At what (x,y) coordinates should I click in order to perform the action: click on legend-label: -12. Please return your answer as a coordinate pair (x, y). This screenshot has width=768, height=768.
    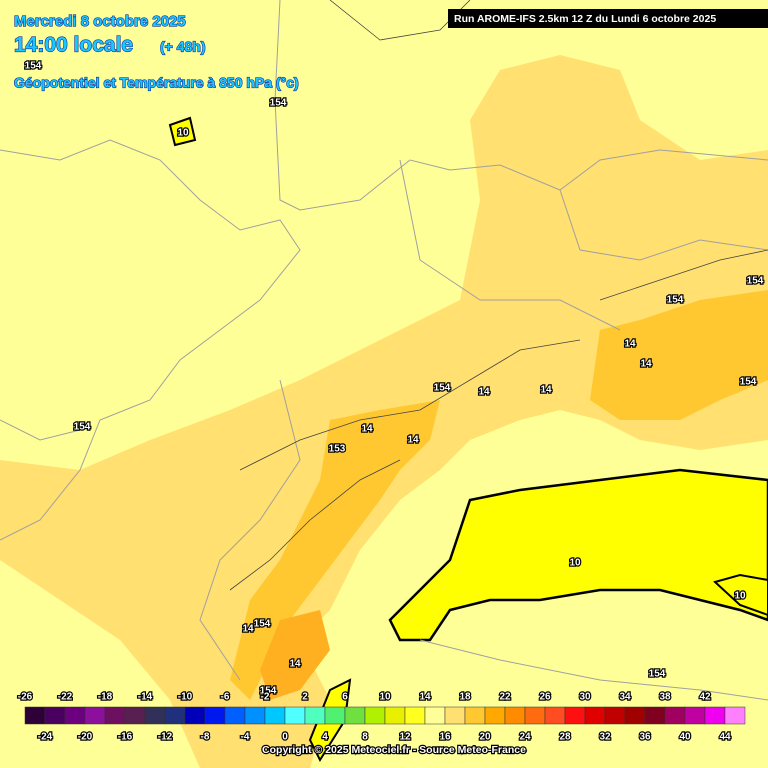
    Looking at the image, I should click on (165, 737).